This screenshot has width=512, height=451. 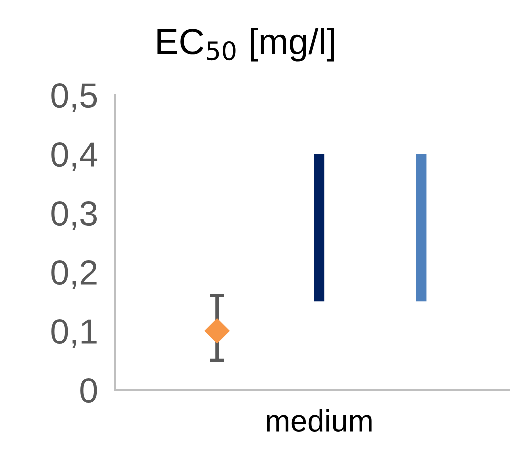 What do you see at coordinates (319, 421) in the screenshot?
I see `x-tick-label: medium` at bounding box center [319, 421].